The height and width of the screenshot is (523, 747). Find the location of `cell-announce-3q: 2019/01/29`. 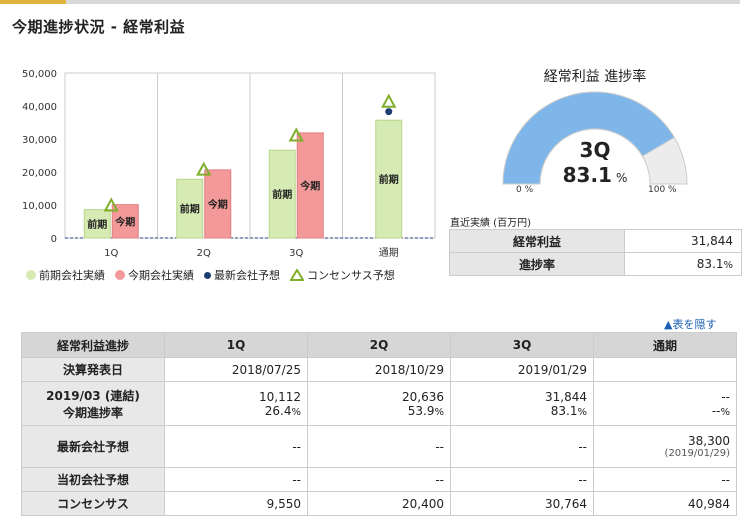

cell-announce-3q: 2019/01/29 is located at coordinates (522, 369).